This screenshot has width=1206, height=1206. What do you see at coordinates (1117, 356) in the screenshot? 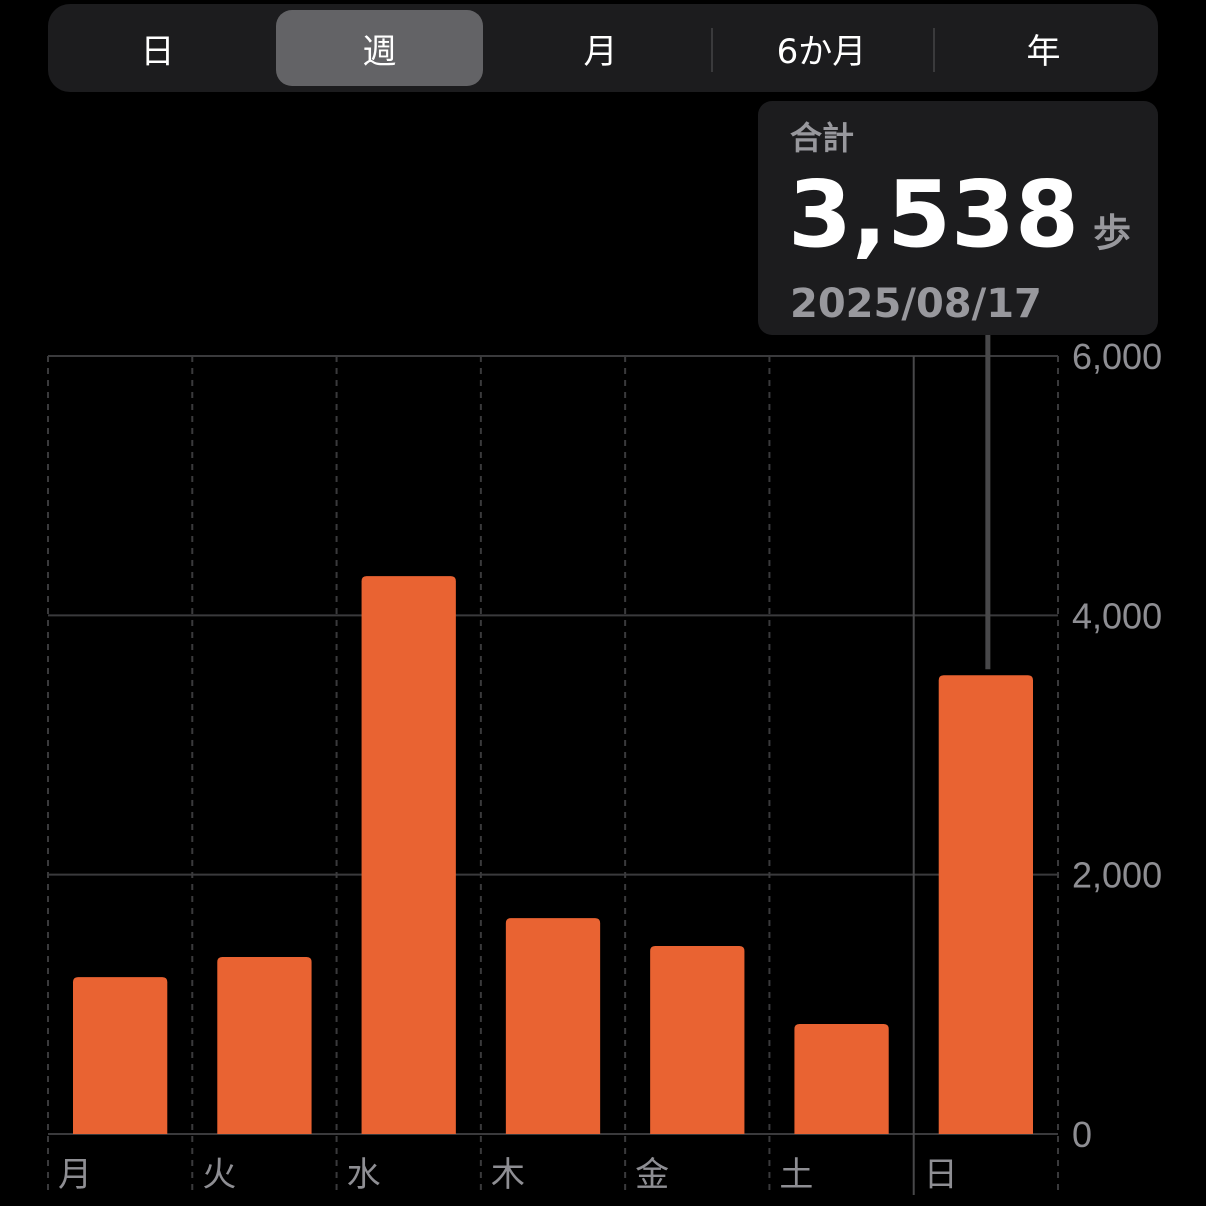
I see `y-tick-label: 6,000` at bounding box center [1117, 356].